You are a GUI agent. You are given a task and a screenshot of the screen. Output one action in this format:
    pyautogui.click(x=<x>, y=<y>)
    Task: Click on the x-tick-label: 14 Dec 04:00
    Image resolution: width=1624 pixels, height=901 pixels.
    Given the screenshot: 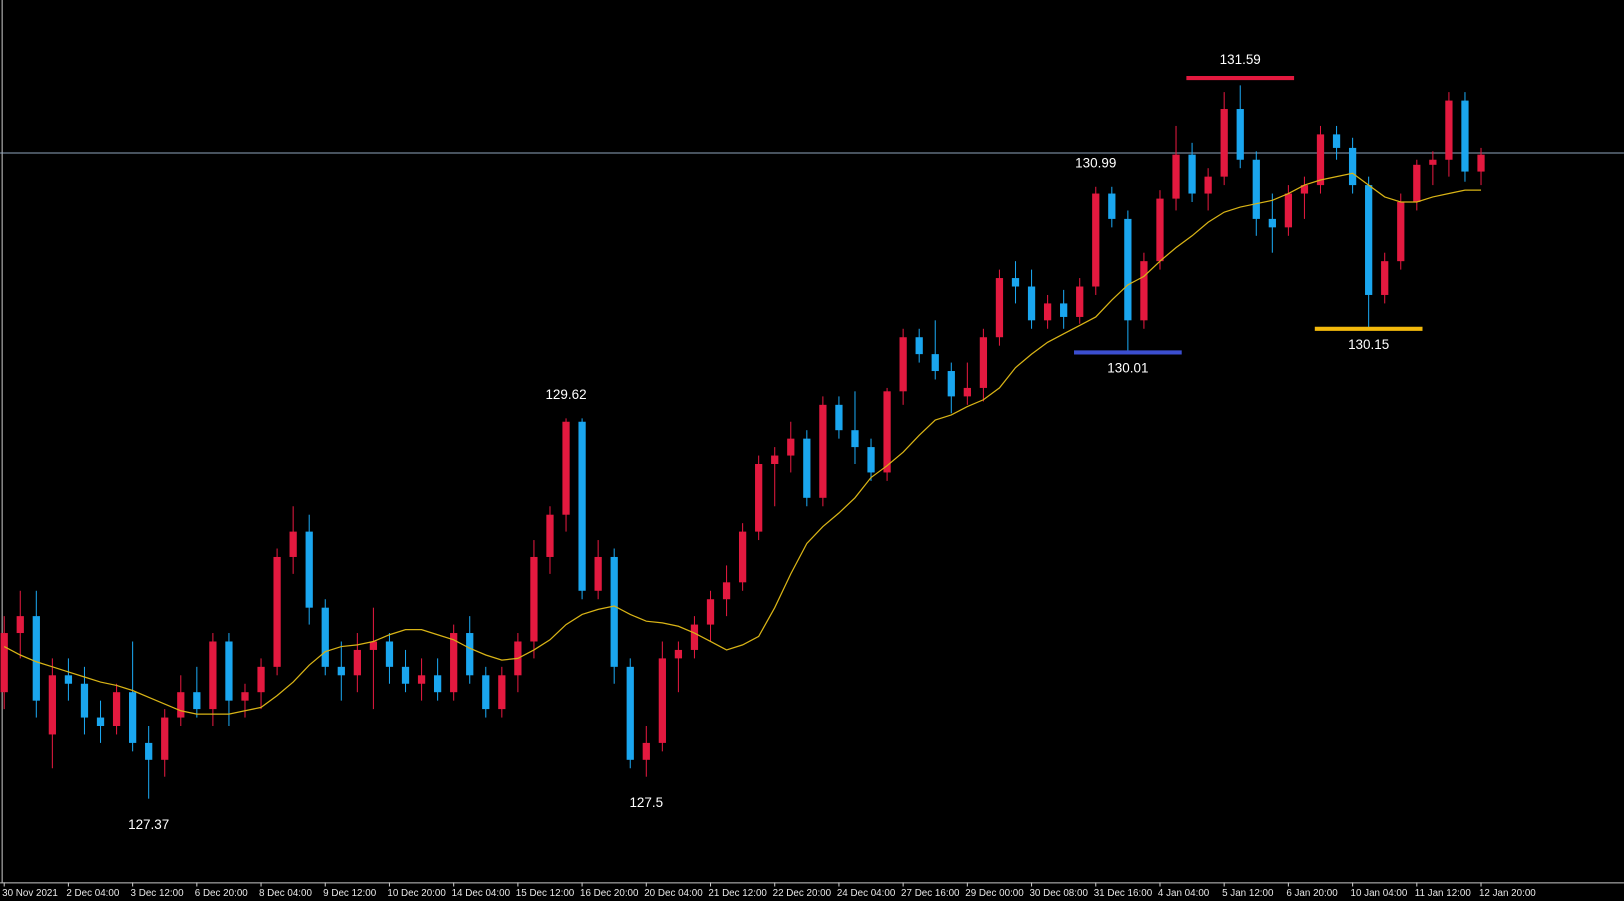 What is the action you would take?
    pyautogui.click(x=481, y=893)
    